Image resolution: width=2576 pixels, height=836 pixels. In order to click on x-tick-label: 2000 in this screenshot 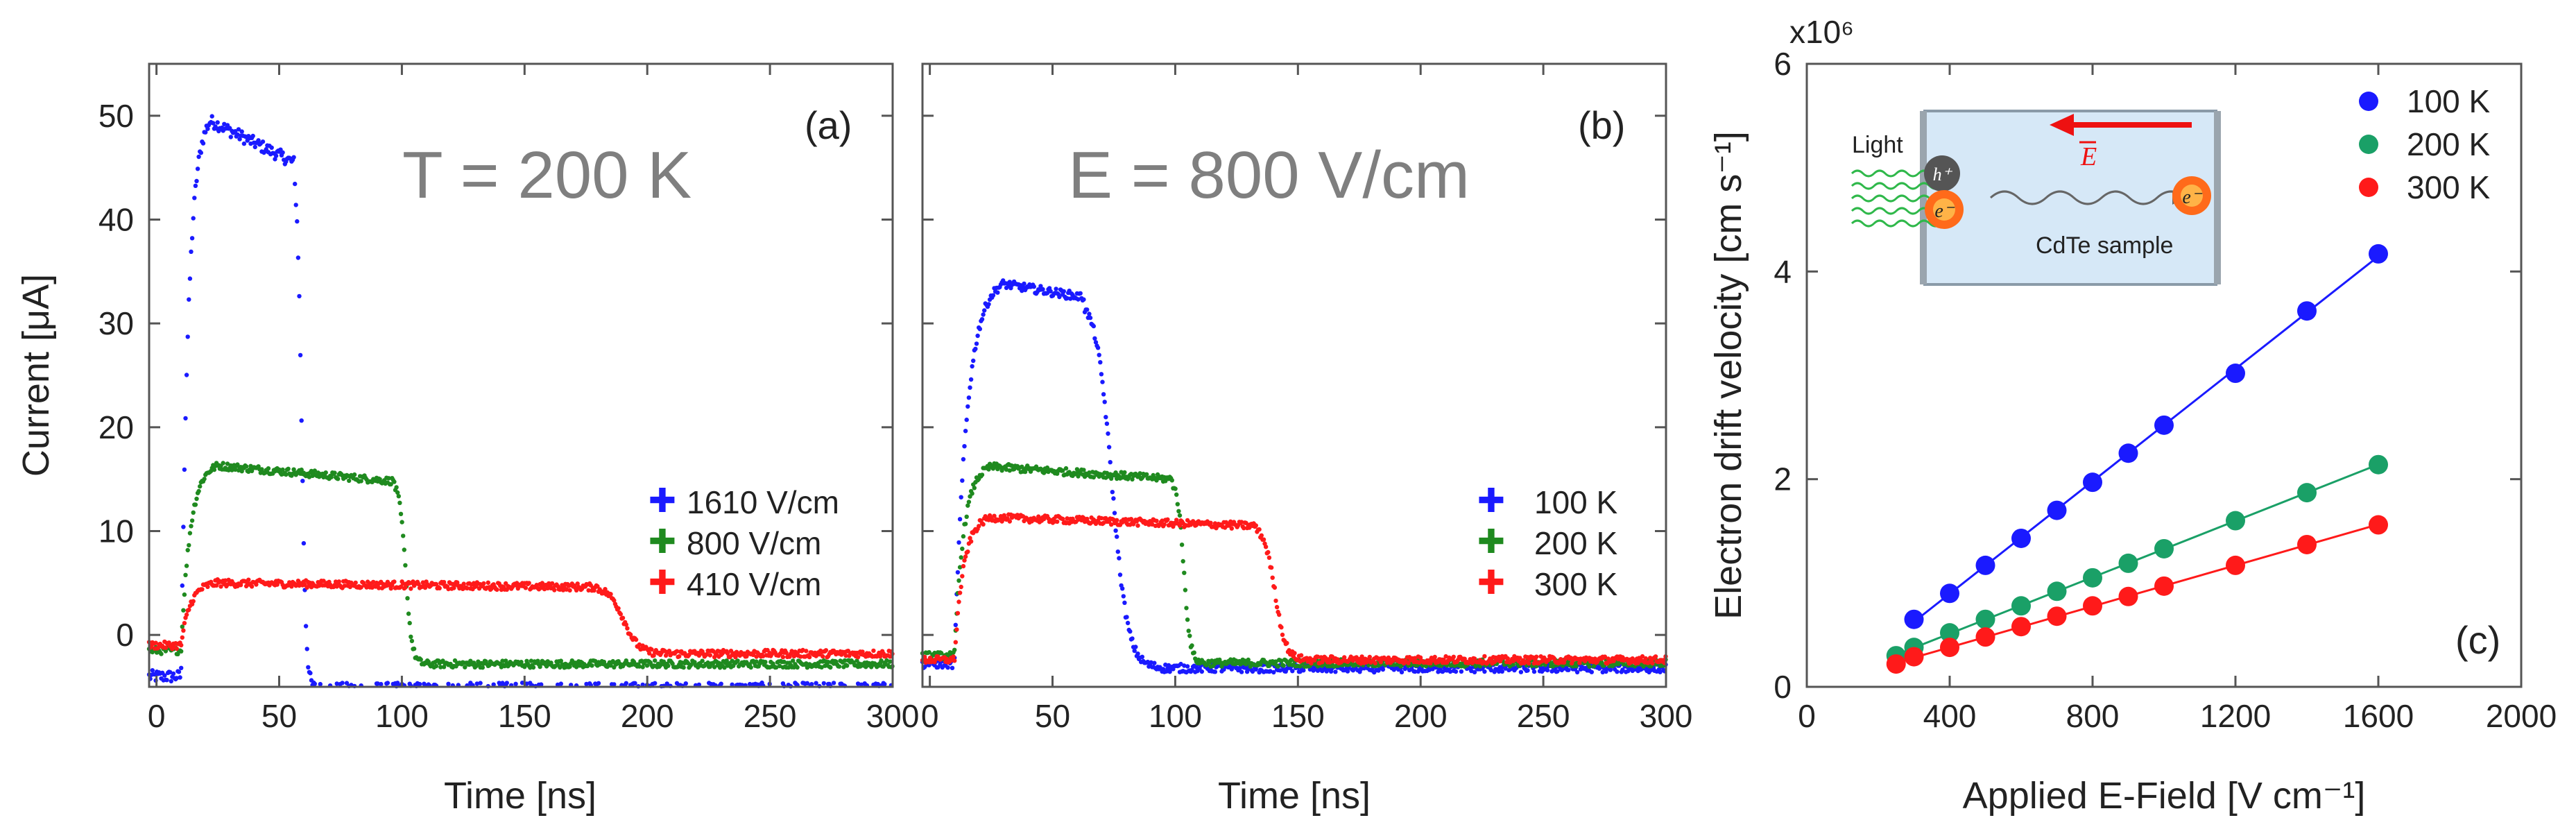, I will do `click(2521, 716)`.